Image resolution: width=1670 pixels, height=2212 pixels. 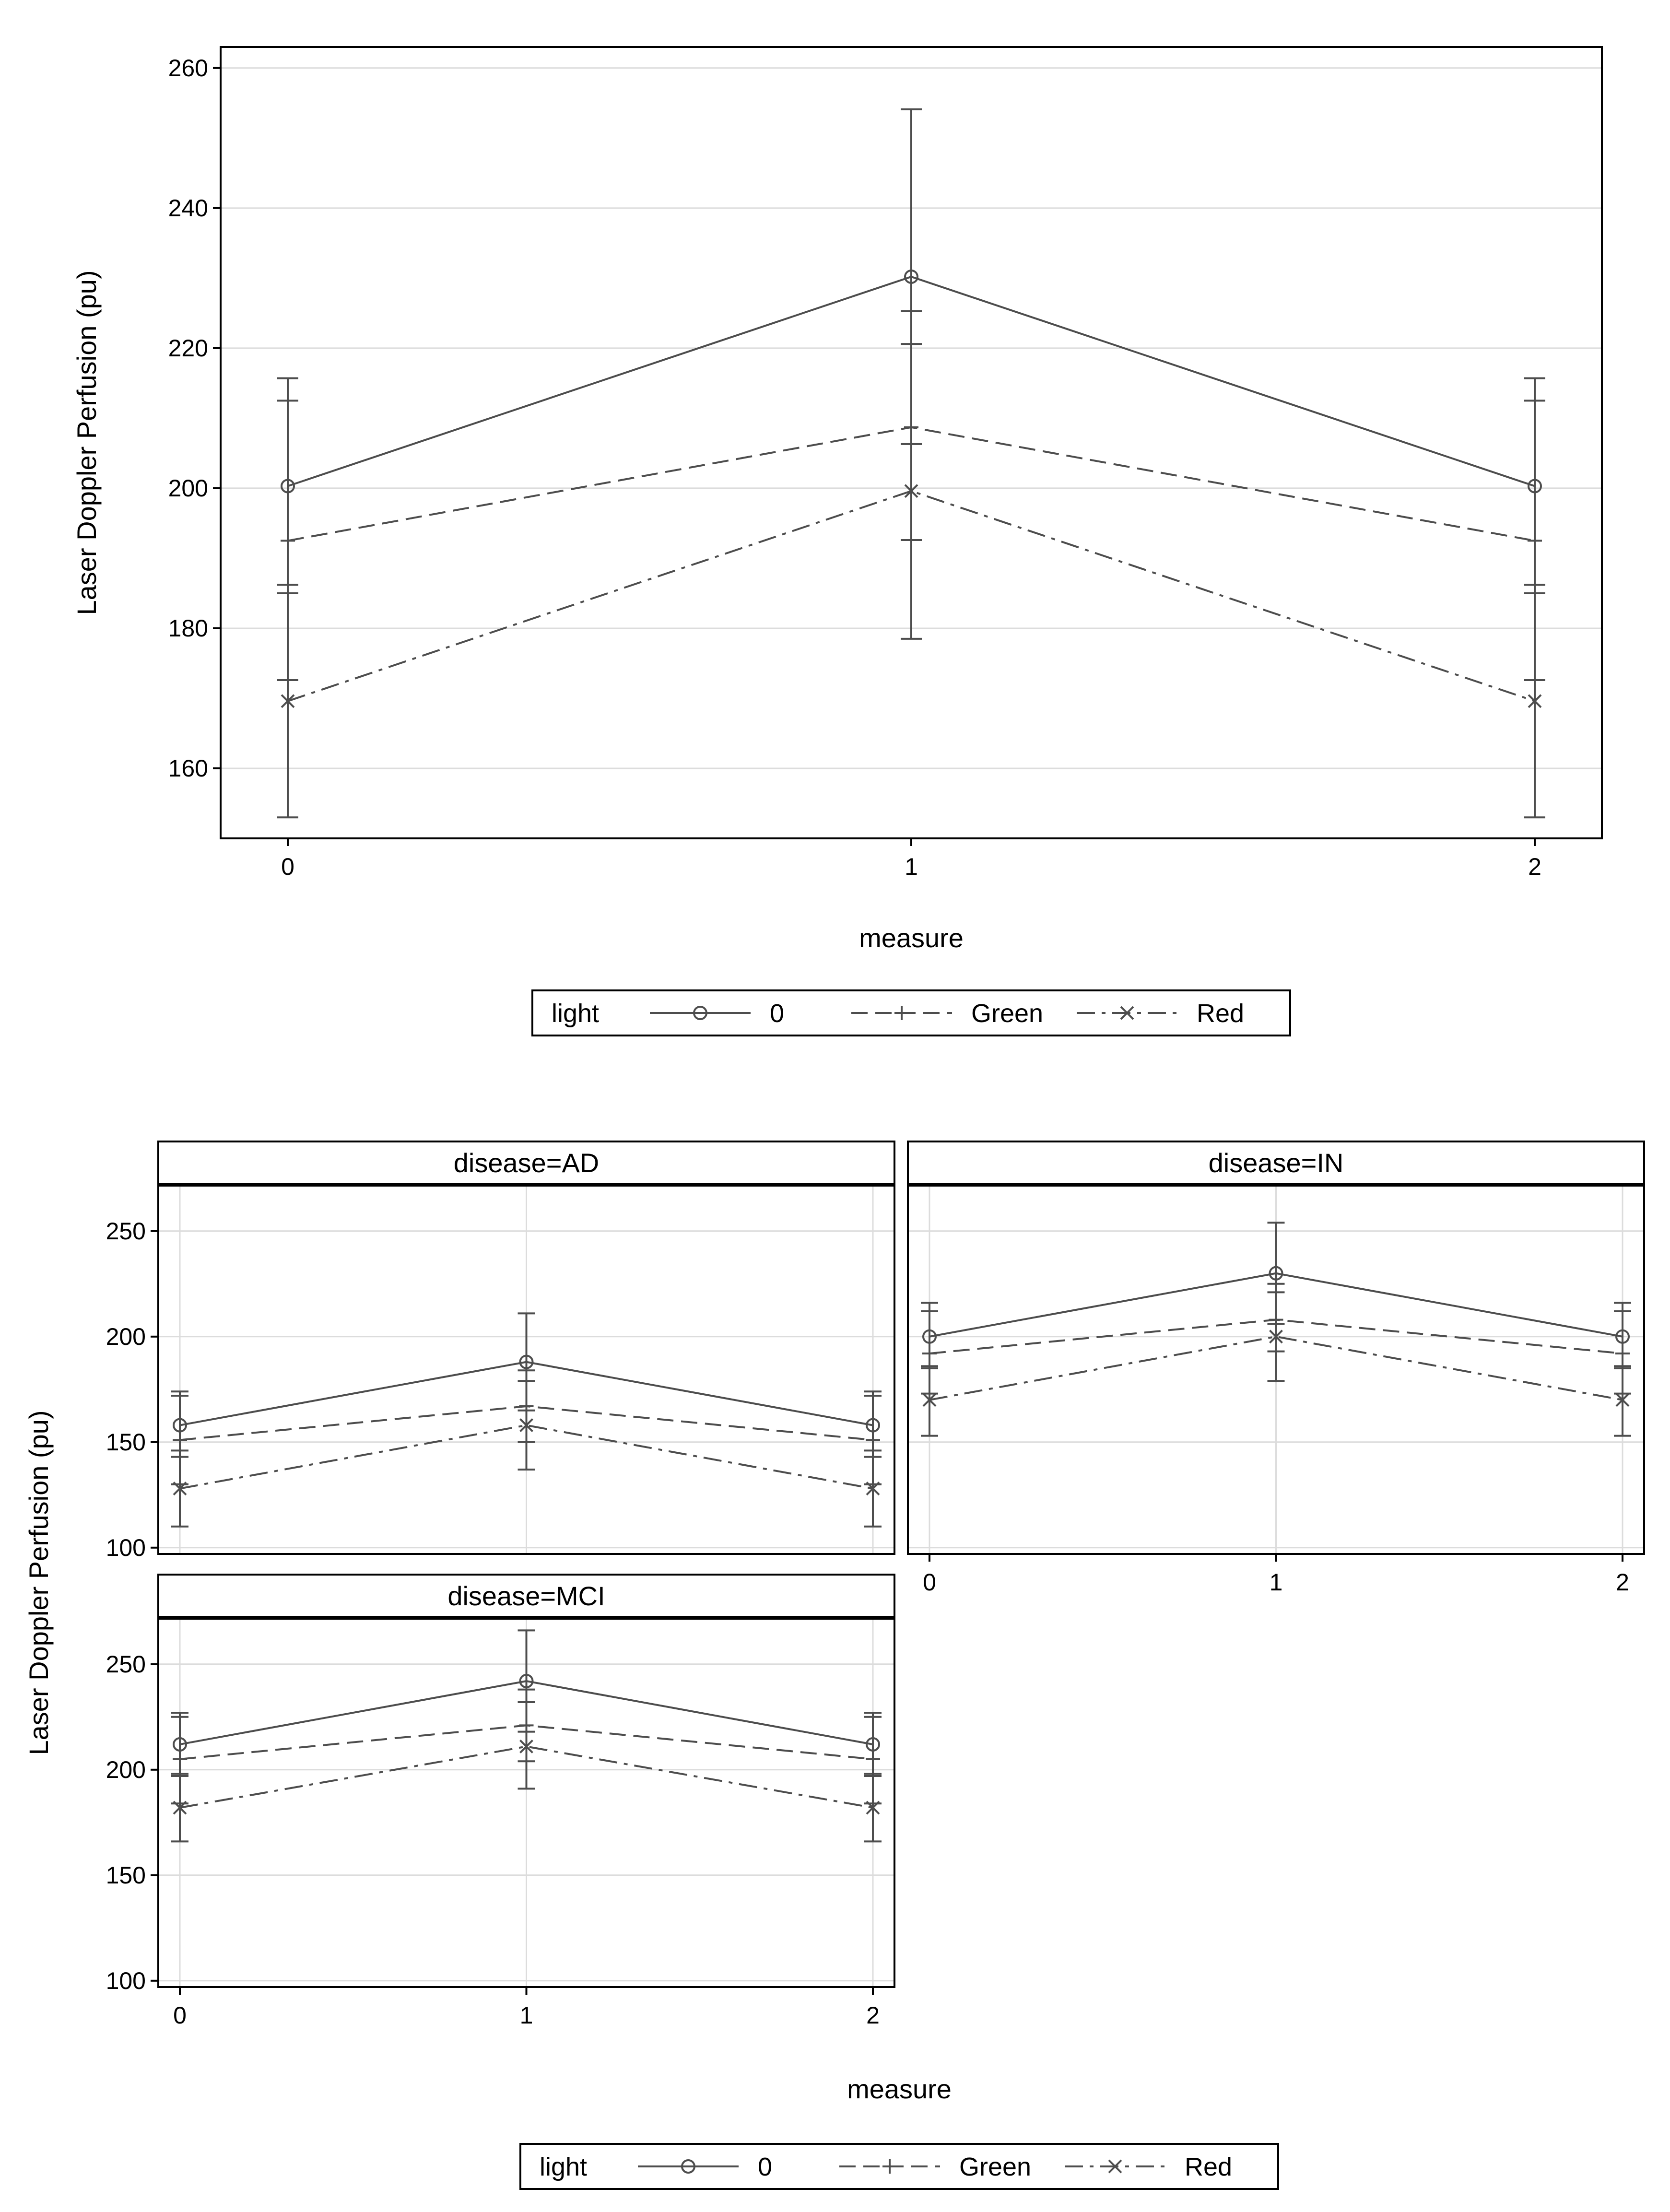 I want to click on bottom-x-axis-title: measure, so click(x=899, y=2089).